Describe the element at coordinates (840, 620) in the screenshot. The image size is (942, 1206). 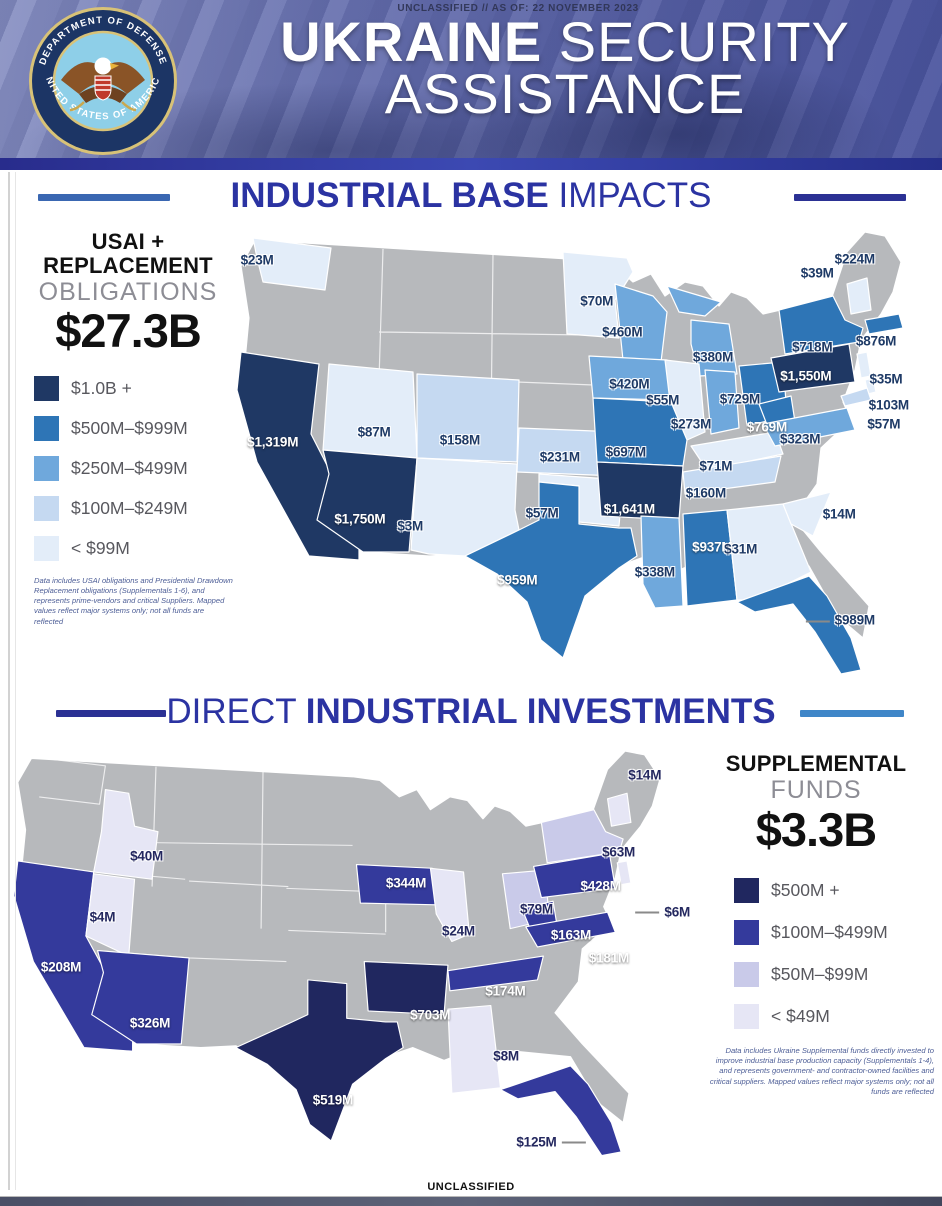
I see `state-value-label: $989M` at that location.